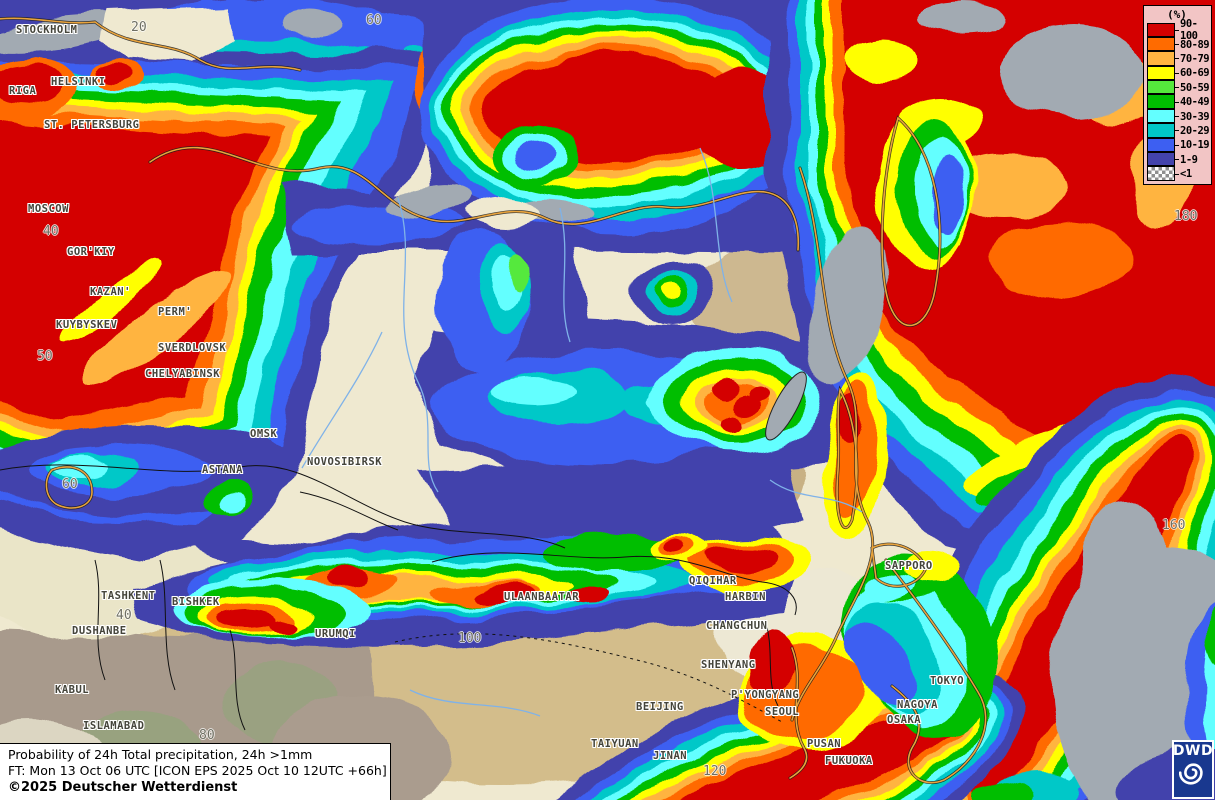  I want to click on legend-row: 70-79, so click(1179, 58).